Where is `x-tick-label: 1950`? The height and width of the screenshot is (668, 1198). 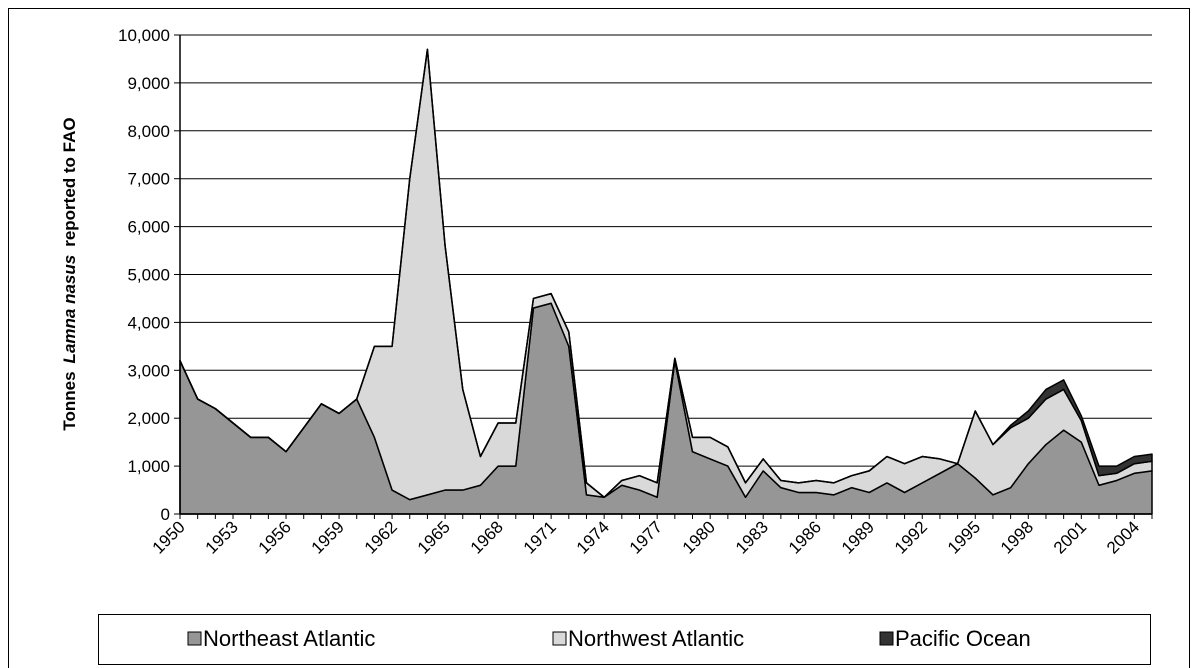 x-tick-label: 1950 is located at coordinates (169, 537).